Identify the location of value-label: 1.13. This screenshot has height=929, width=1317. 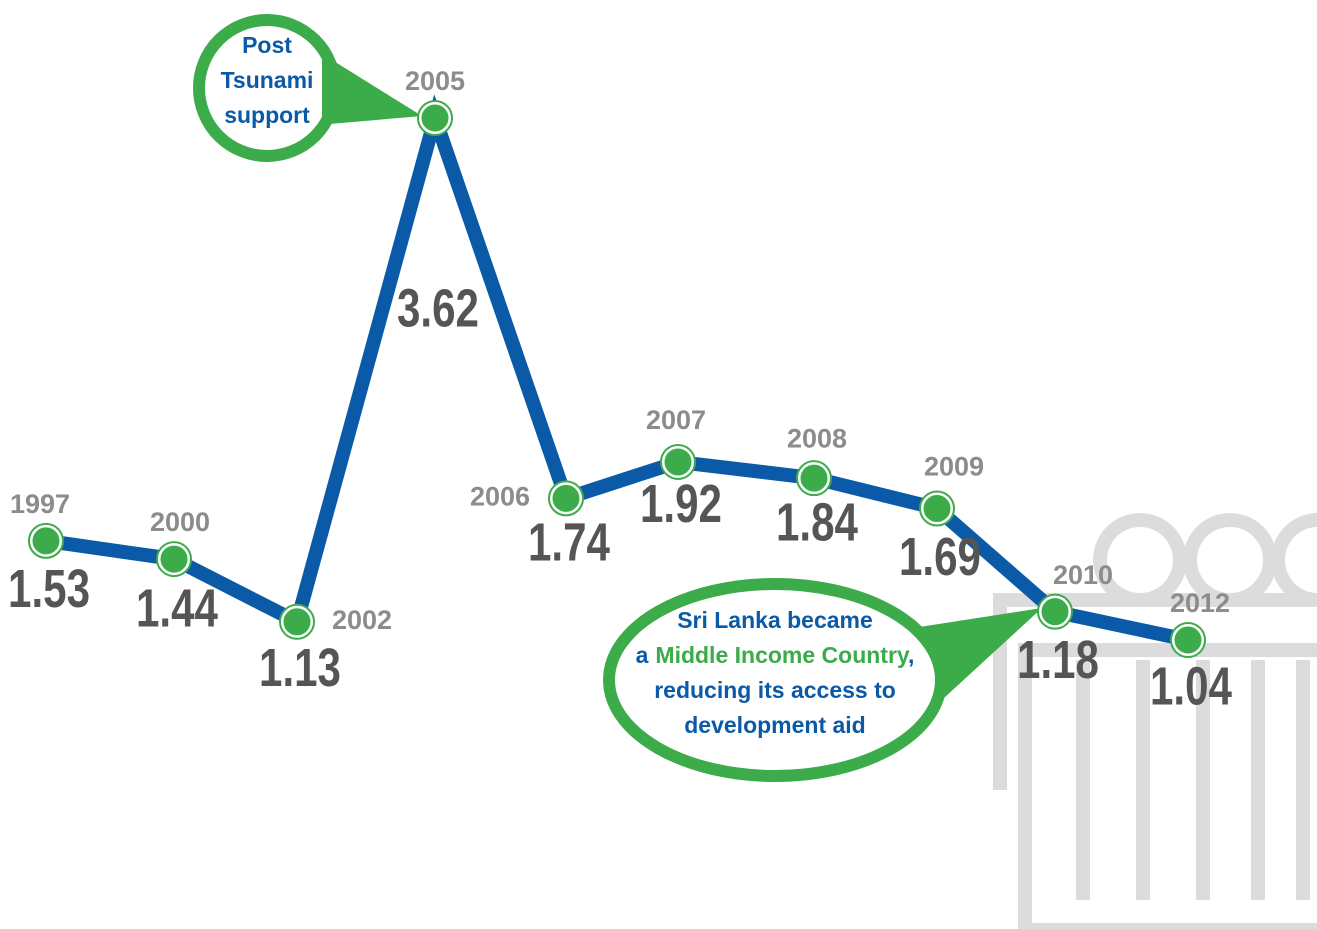
(300, 668).